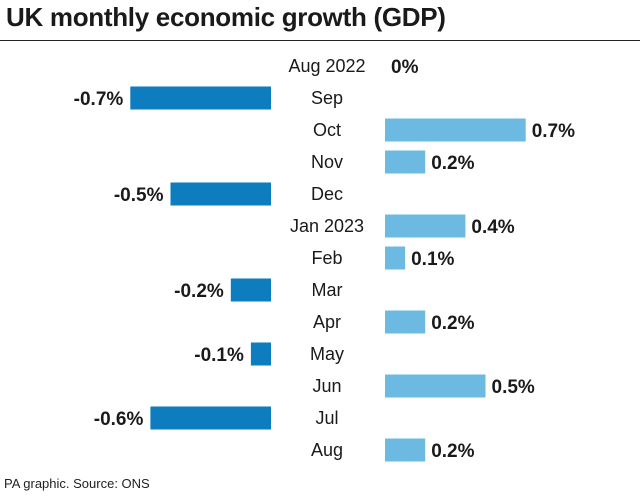 This screenshot has height=500, width=640. What do you see at coordinates (139, 195) in the screenshot?
I see `value-label: -0.5%` at bounding box center [139, 195].